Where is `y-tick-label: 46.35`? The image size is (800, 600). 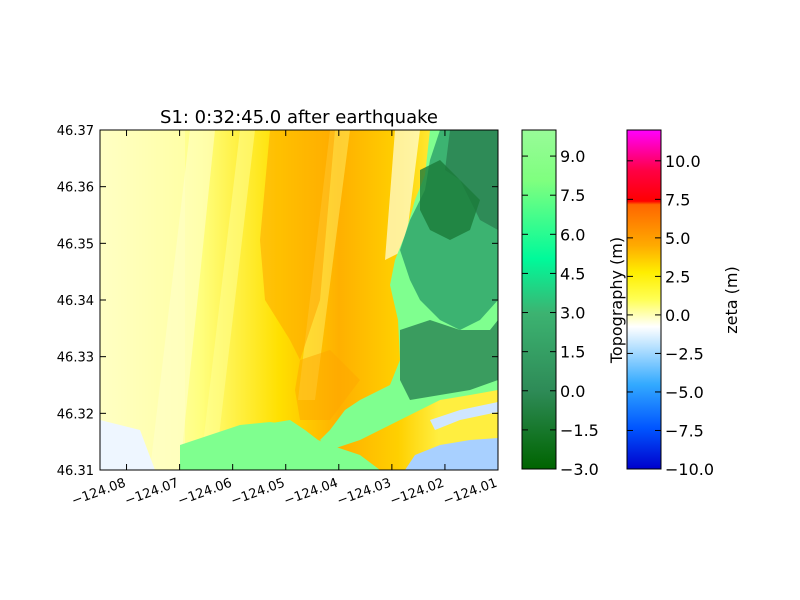 y-tick-label: 46.35 is located at coordinates (75, 244).